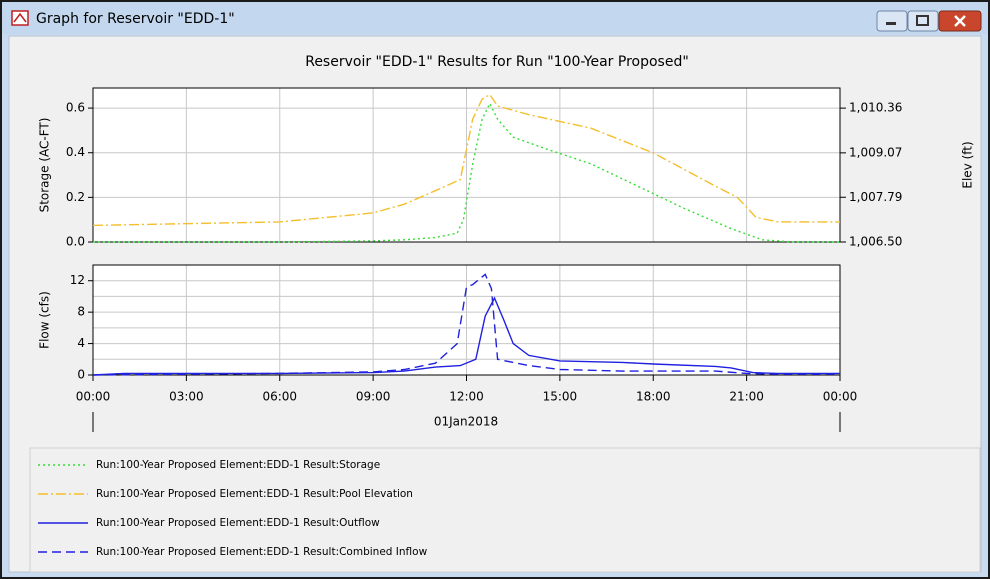 This screenshot has height=579, width=990. What do you see at coordinates (186, 397) in the screenshot?
I see `x-tick-label: 03:00` at bounding box center [186, 397].